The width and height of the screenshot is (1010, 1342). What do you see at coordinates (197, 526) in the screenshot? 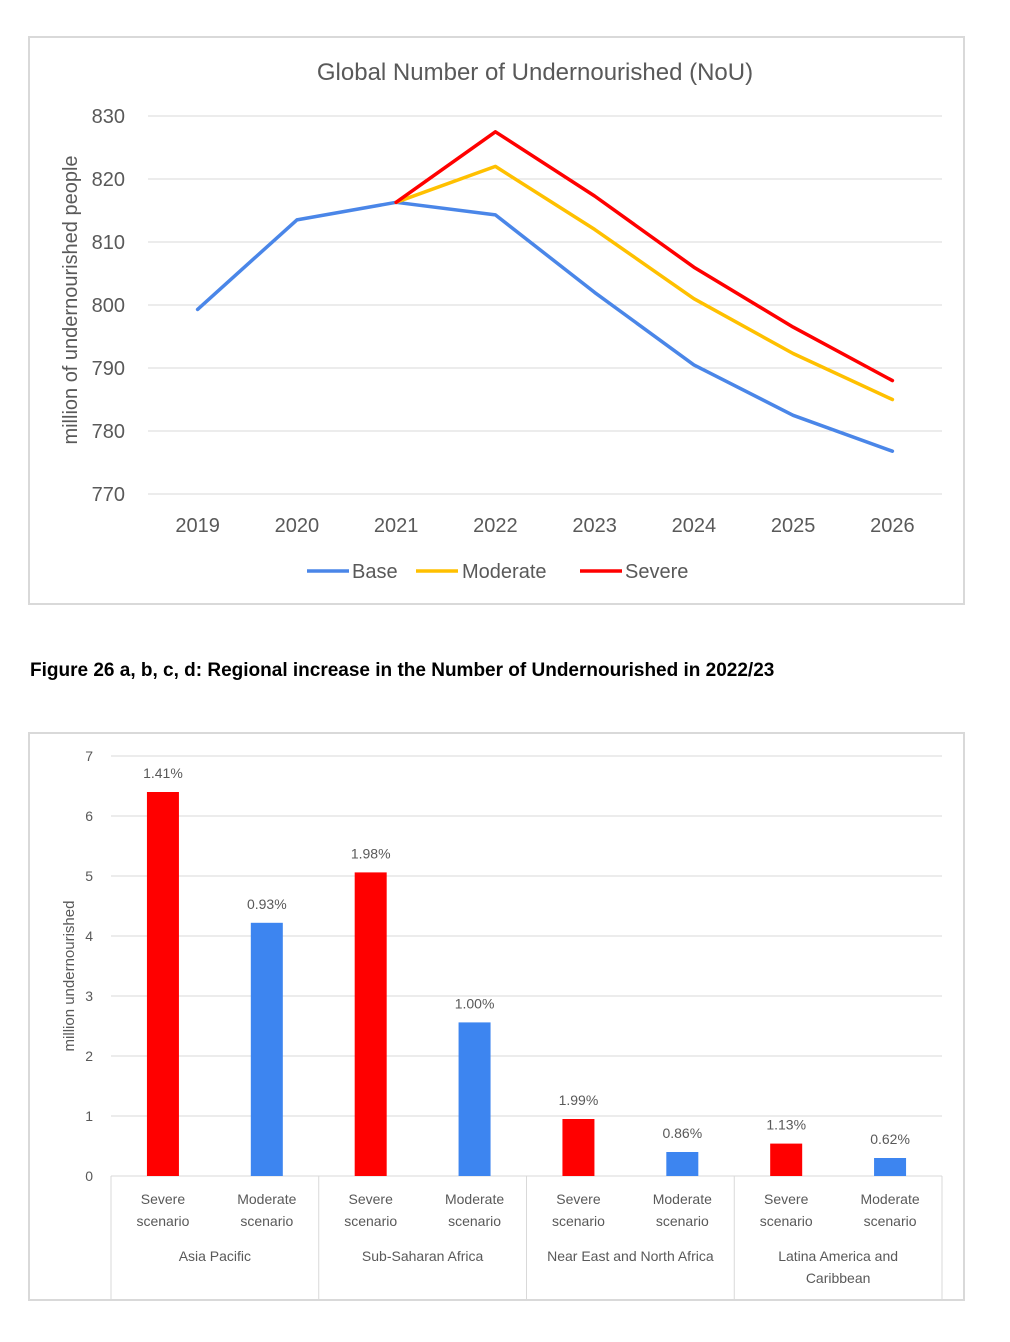
I see `x-tick-label: 2019` at bounding box center [197, 526].